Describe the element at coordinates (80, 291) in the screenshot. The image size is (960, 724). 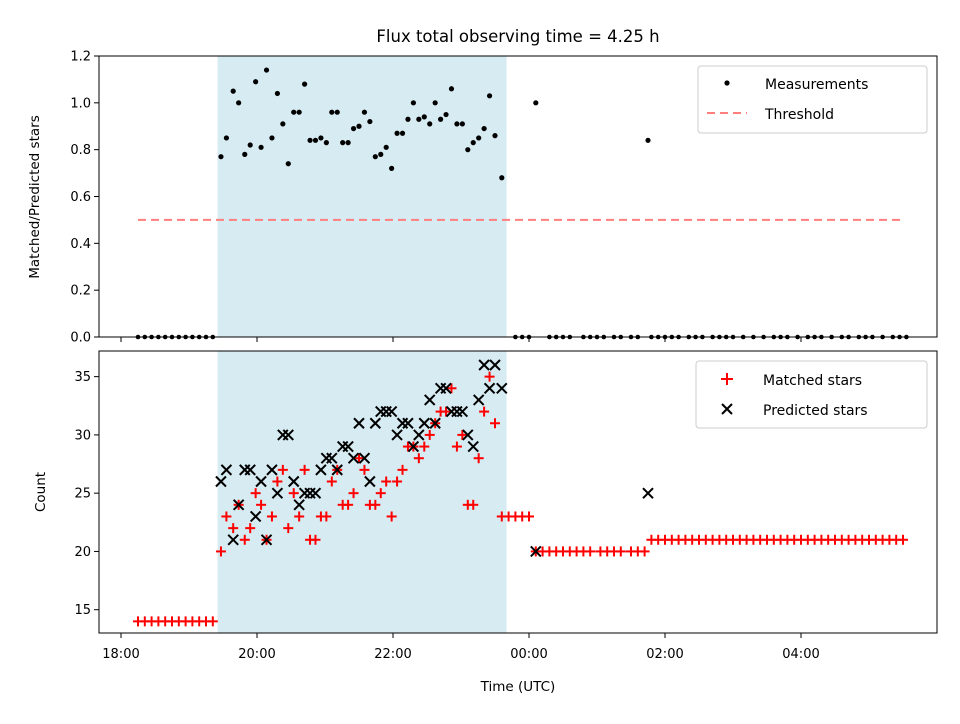
I see `top-y-tick-label: 0.2` at that location.